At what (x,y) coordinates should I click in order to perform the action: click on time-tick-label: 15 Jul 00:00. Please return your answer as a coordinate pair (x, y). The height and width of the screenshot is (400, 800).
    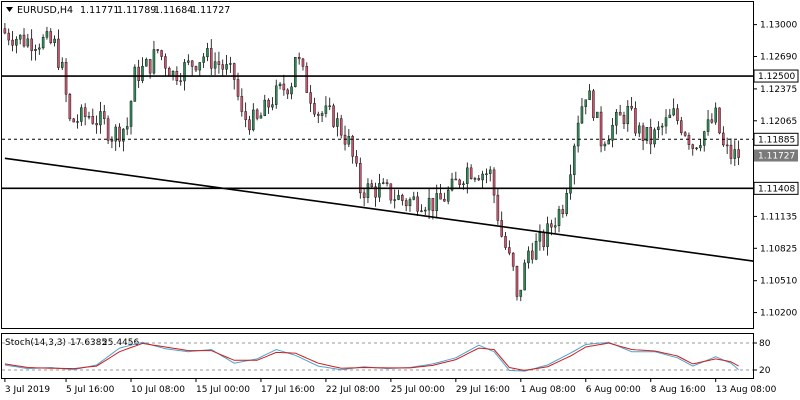
    Looking at the image, I should click on (223, 390).